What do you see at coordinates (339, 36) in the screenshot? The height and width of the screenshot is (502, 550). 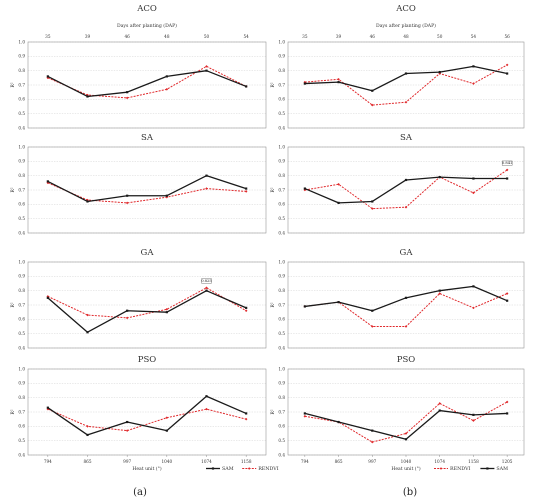 I see `top-tick-label: 39` at bounding box center [339, 36].